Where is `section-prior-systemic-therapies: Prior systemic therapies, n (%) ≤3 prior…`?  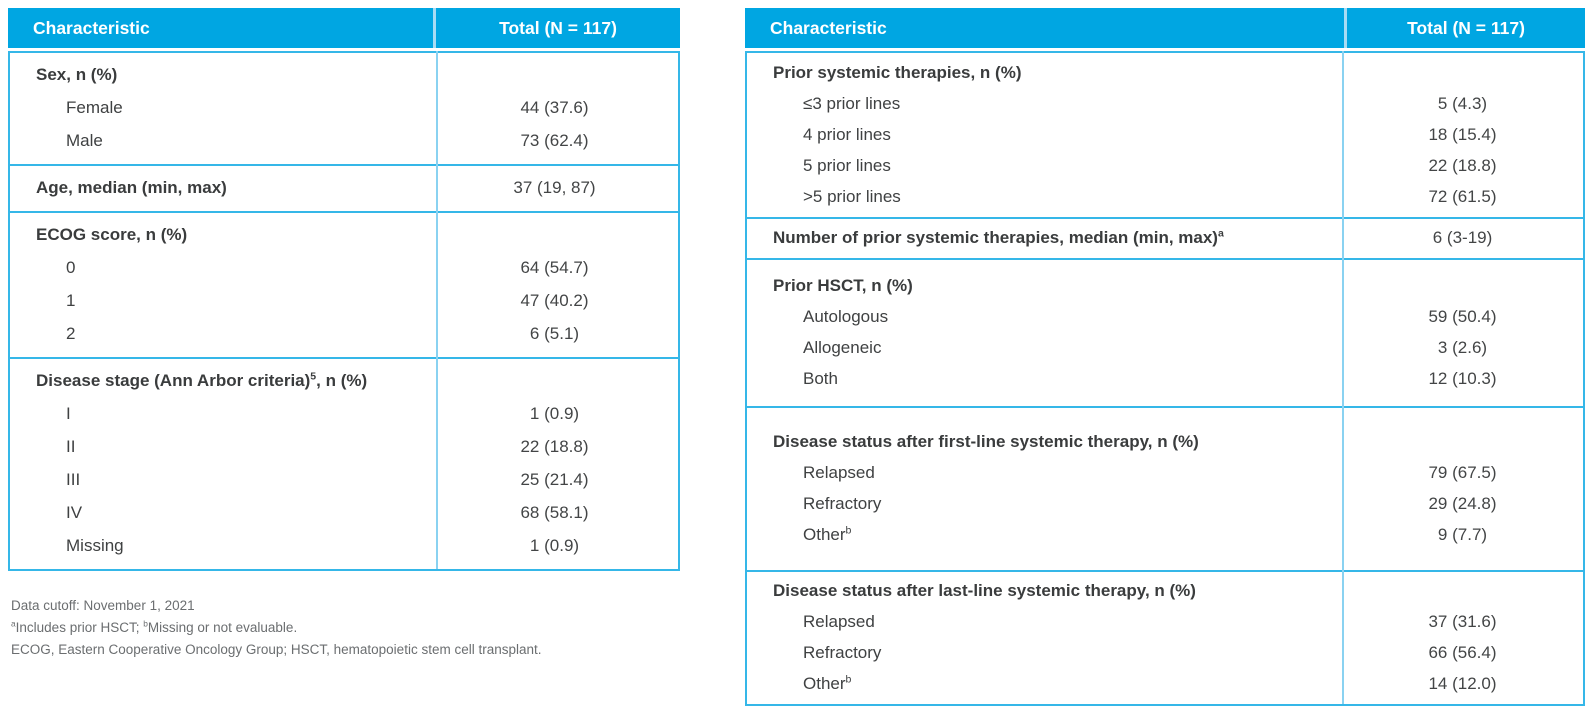
section-prior-systemic-therapies: Prior systemic therapies, n (%) ≤3 prior… is located at coordinates (1165, 134).